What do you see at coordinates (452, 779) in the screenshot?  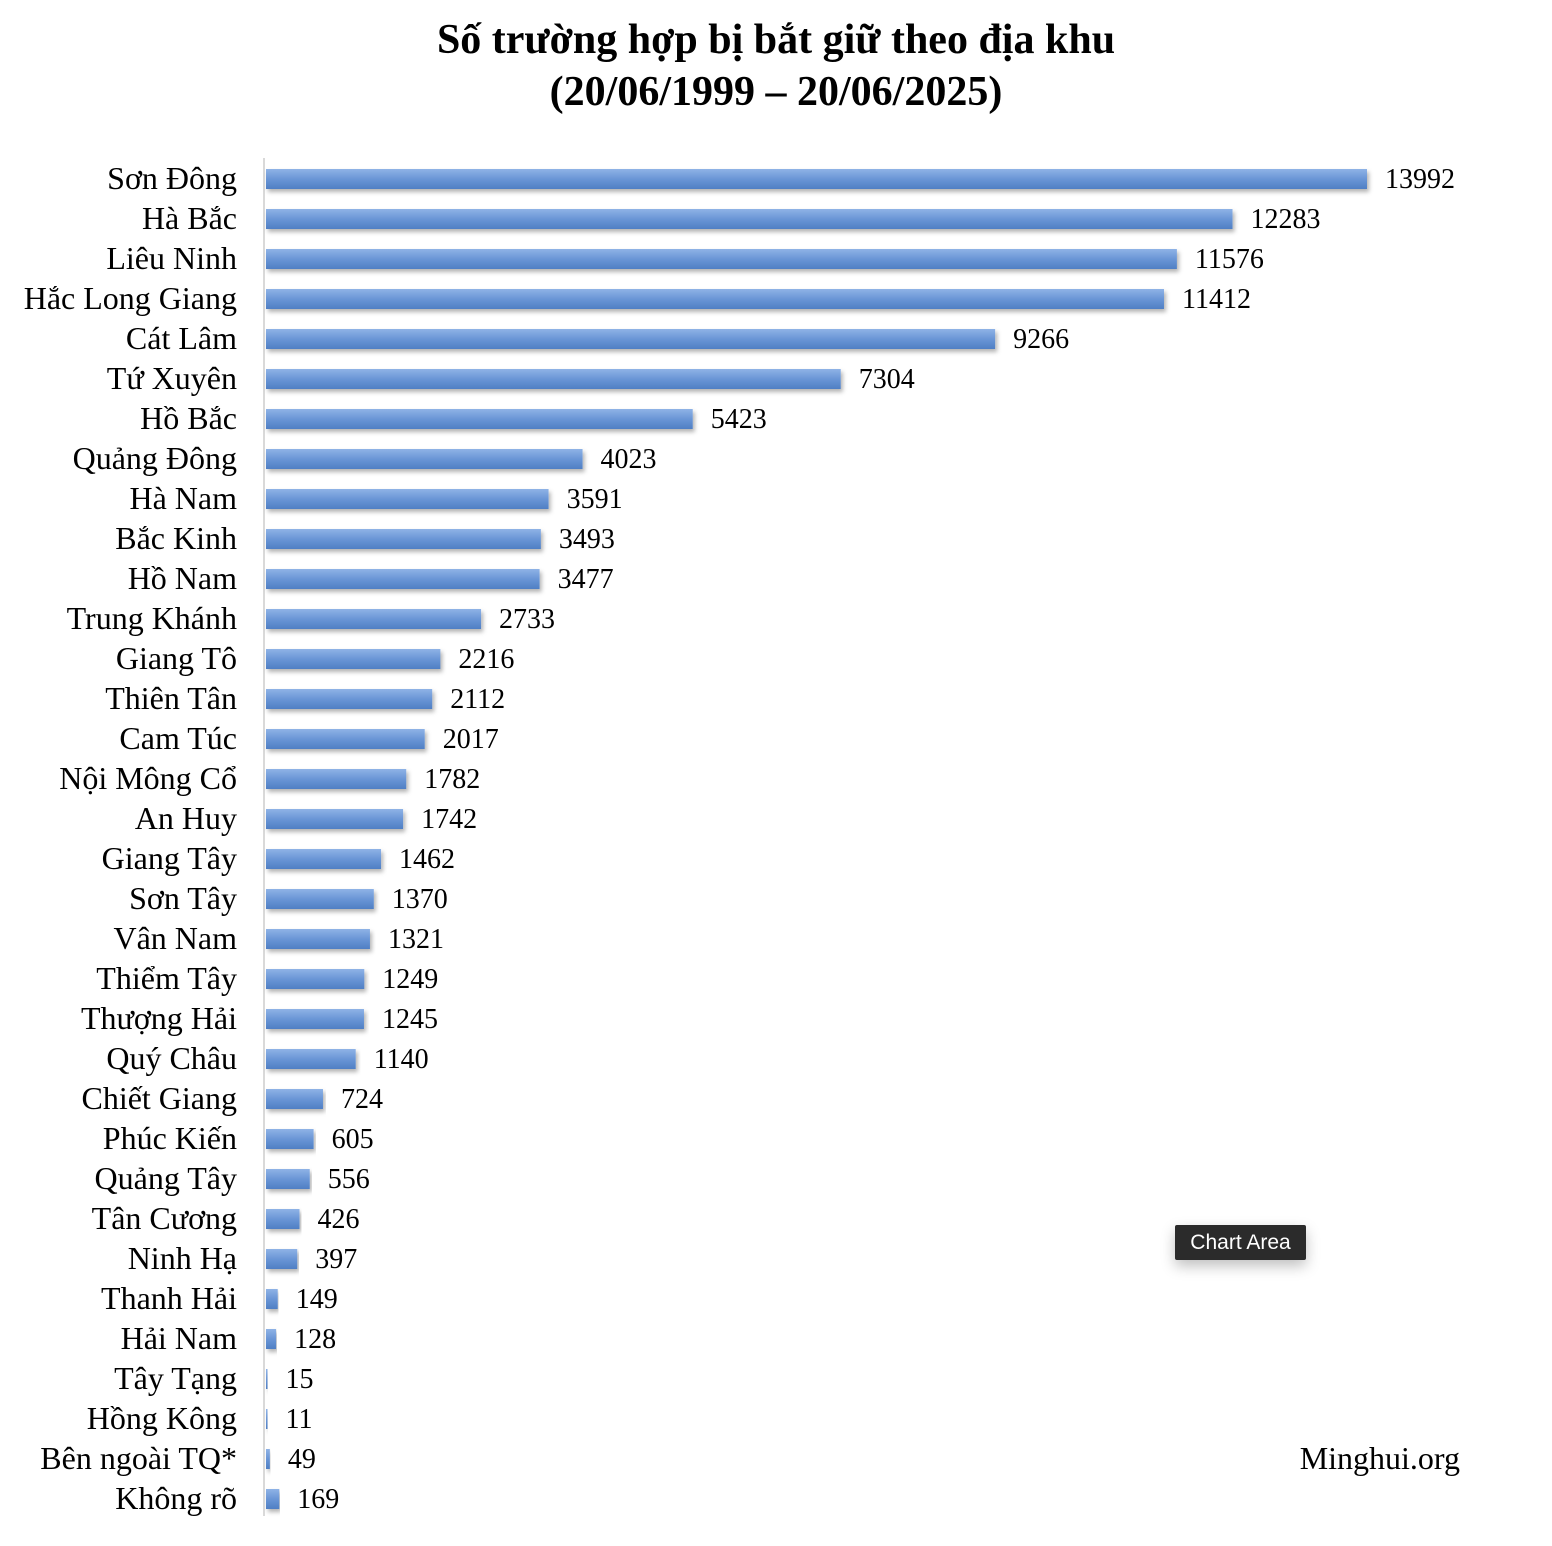 I see `value-label: 1782` at bounding box center [452, 779].